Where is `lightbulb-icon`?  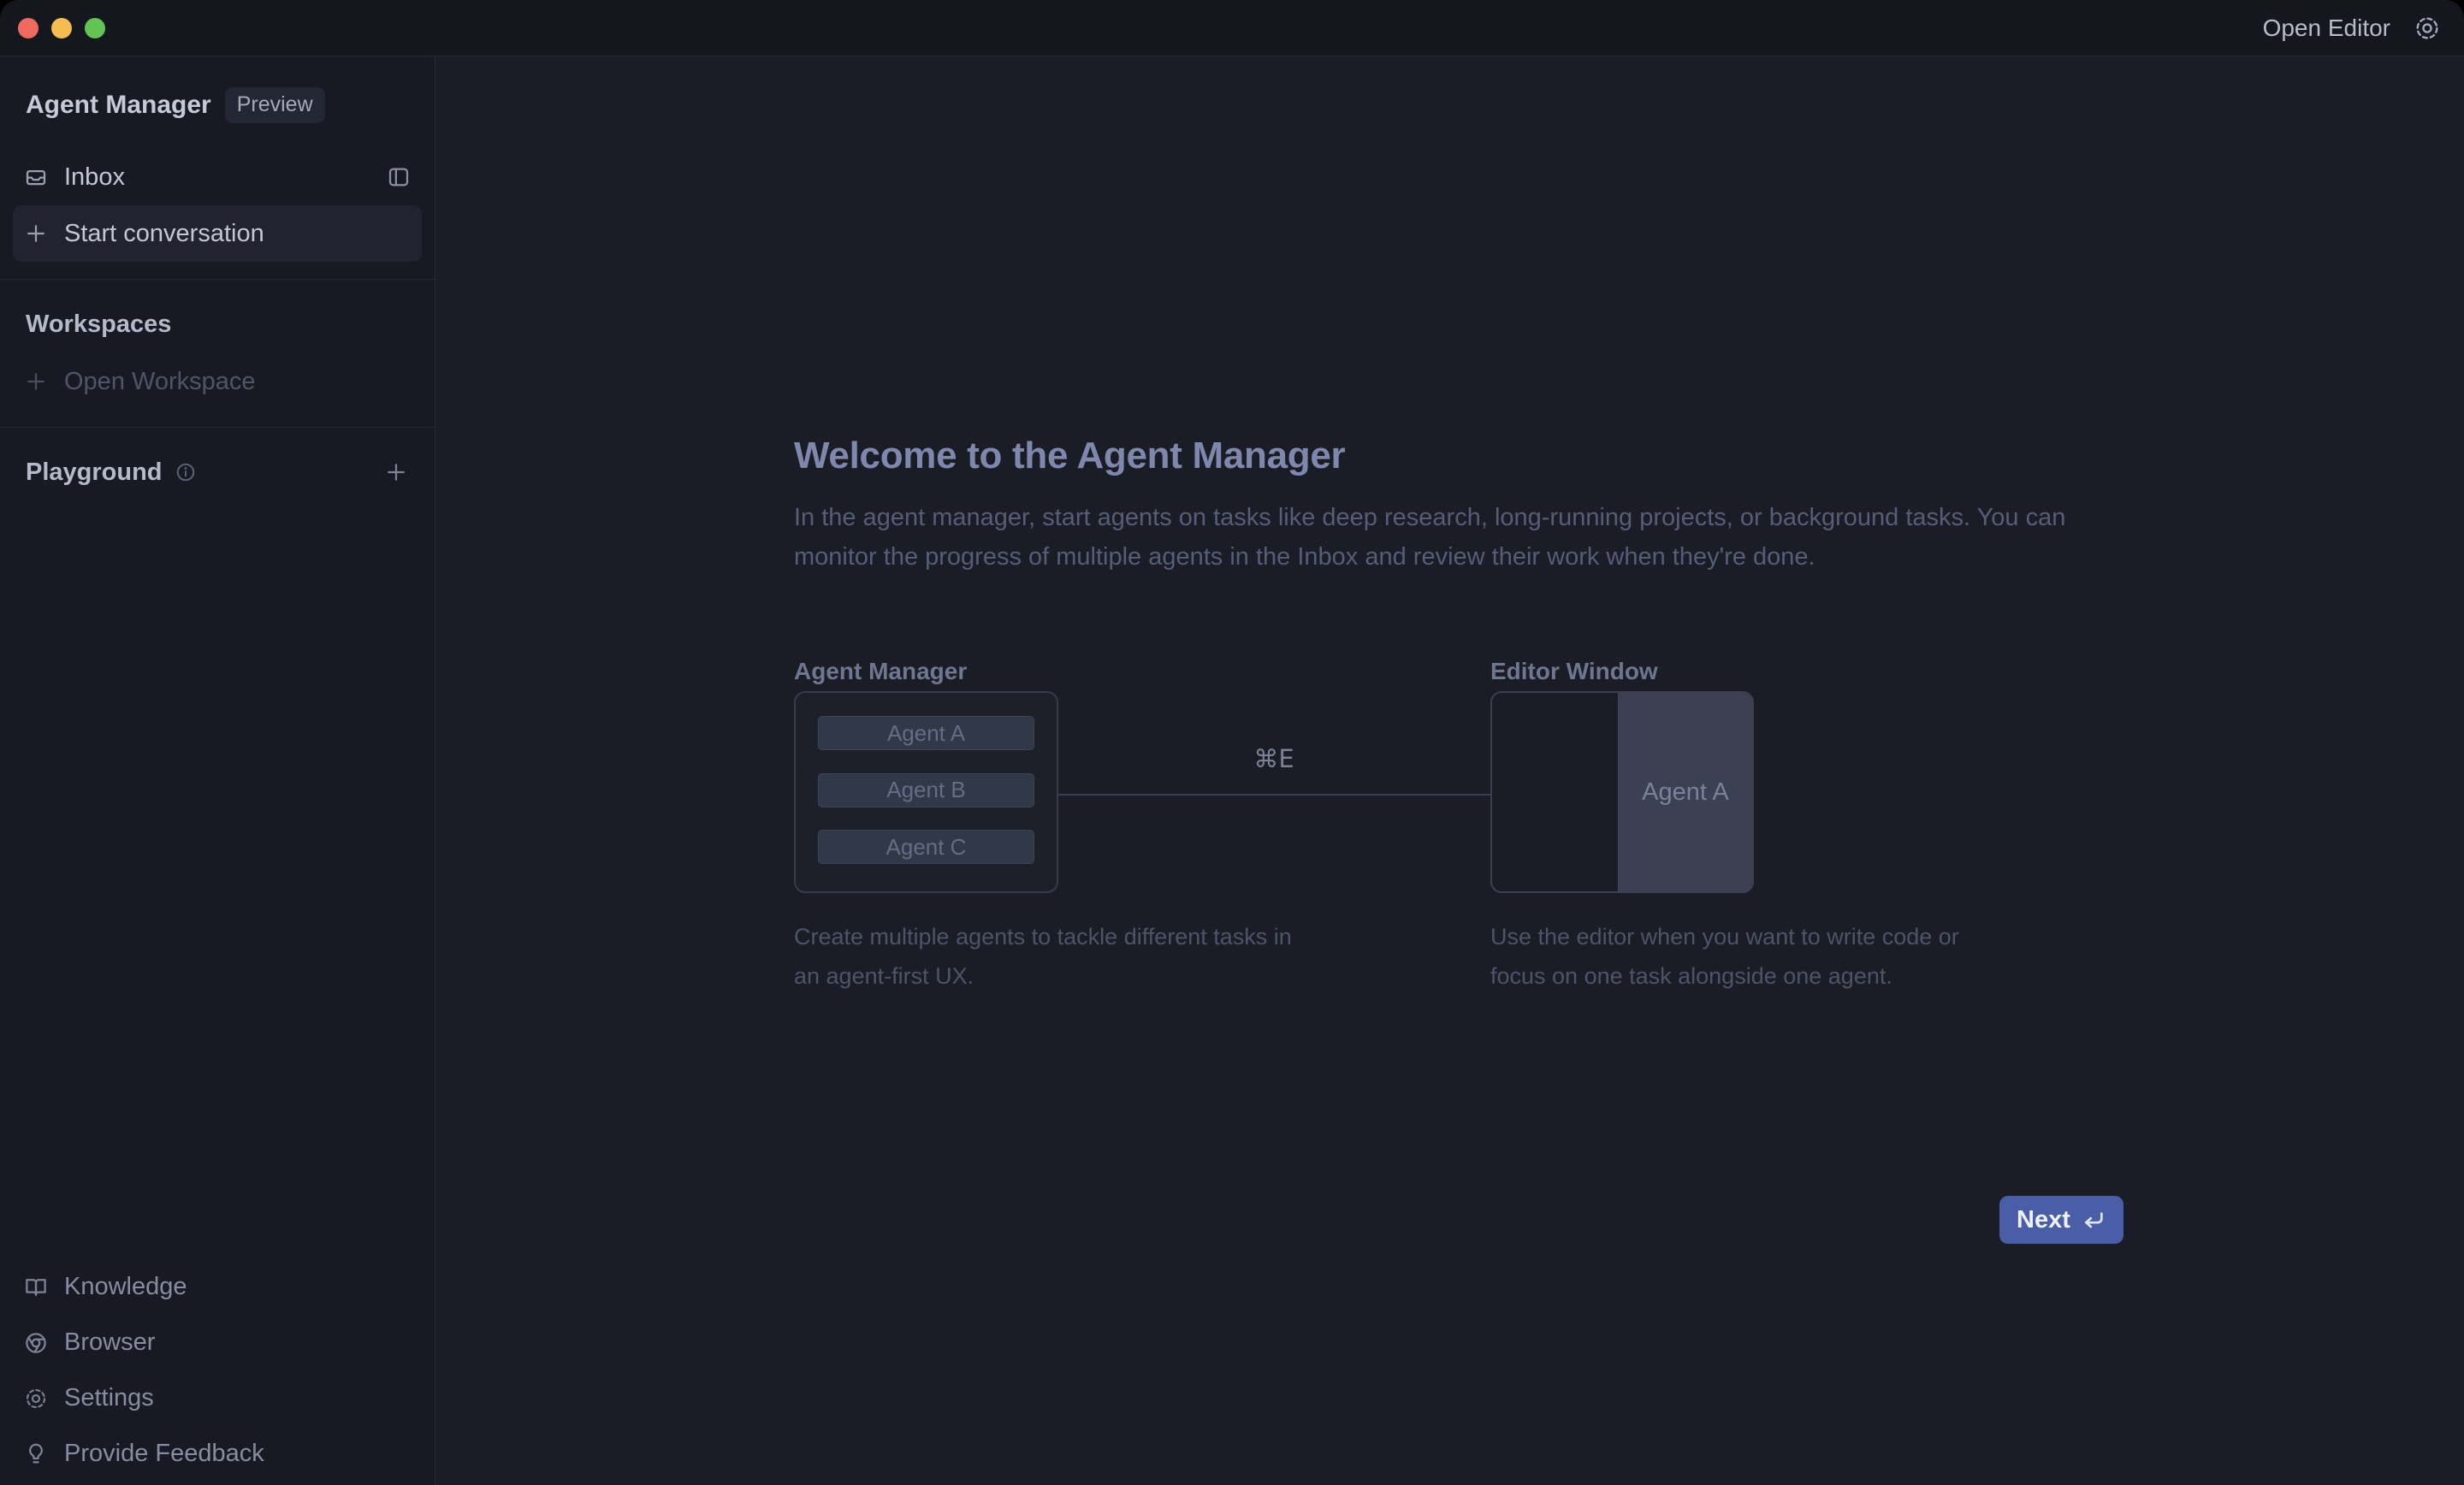
lightbulb-icon is located at coordinates (36, 1454).